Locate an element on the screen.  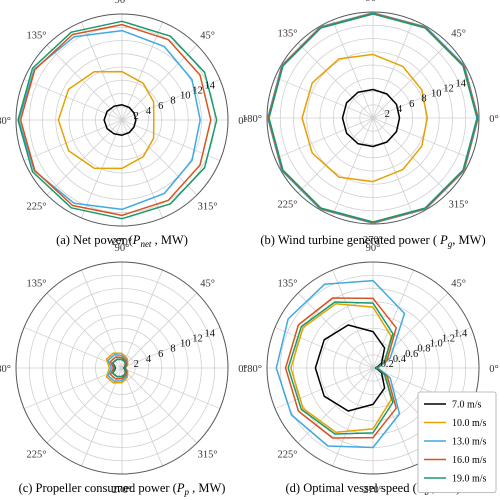
legend: 7.0 m/s 10.0 m/s 13.0 m/s 16.0 m/s 19.0 m/s is located at coordinates (457, 442).